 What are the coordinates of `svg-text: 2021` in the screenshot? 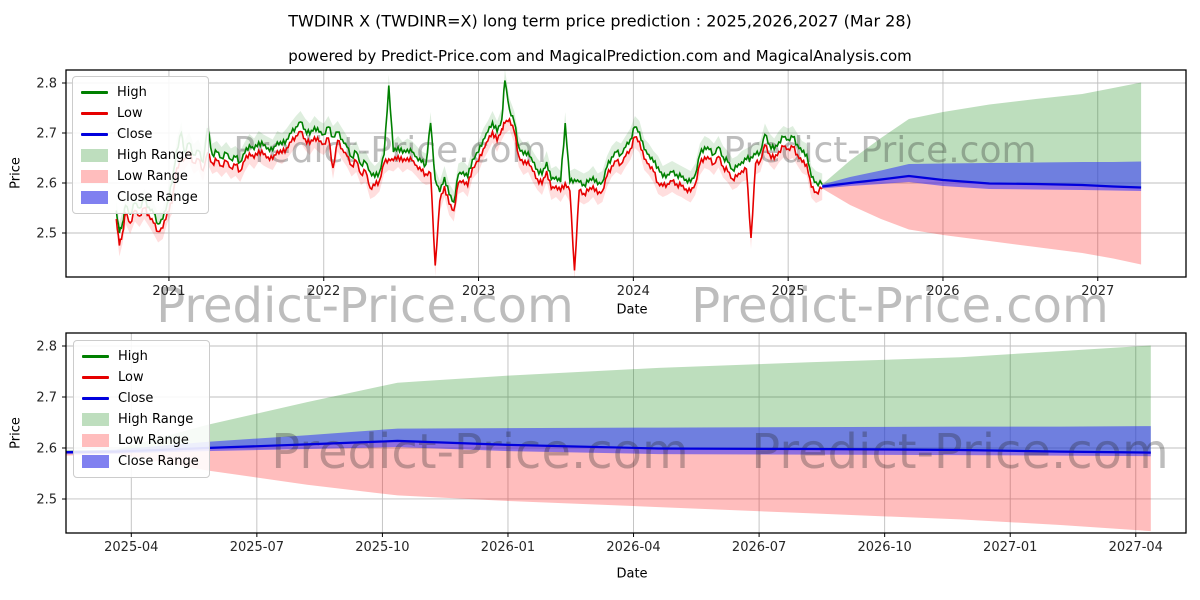 It's located at (168, 291).